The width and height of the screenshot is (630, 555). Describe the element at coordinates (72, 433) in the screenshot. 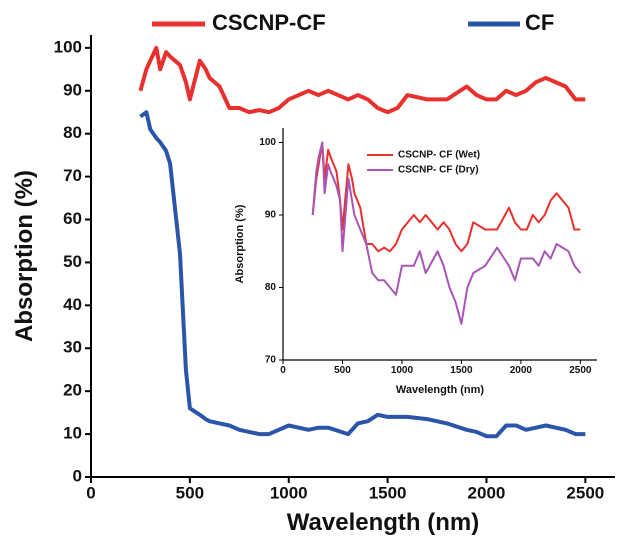

I see `y-tick-label: 10` at that location.